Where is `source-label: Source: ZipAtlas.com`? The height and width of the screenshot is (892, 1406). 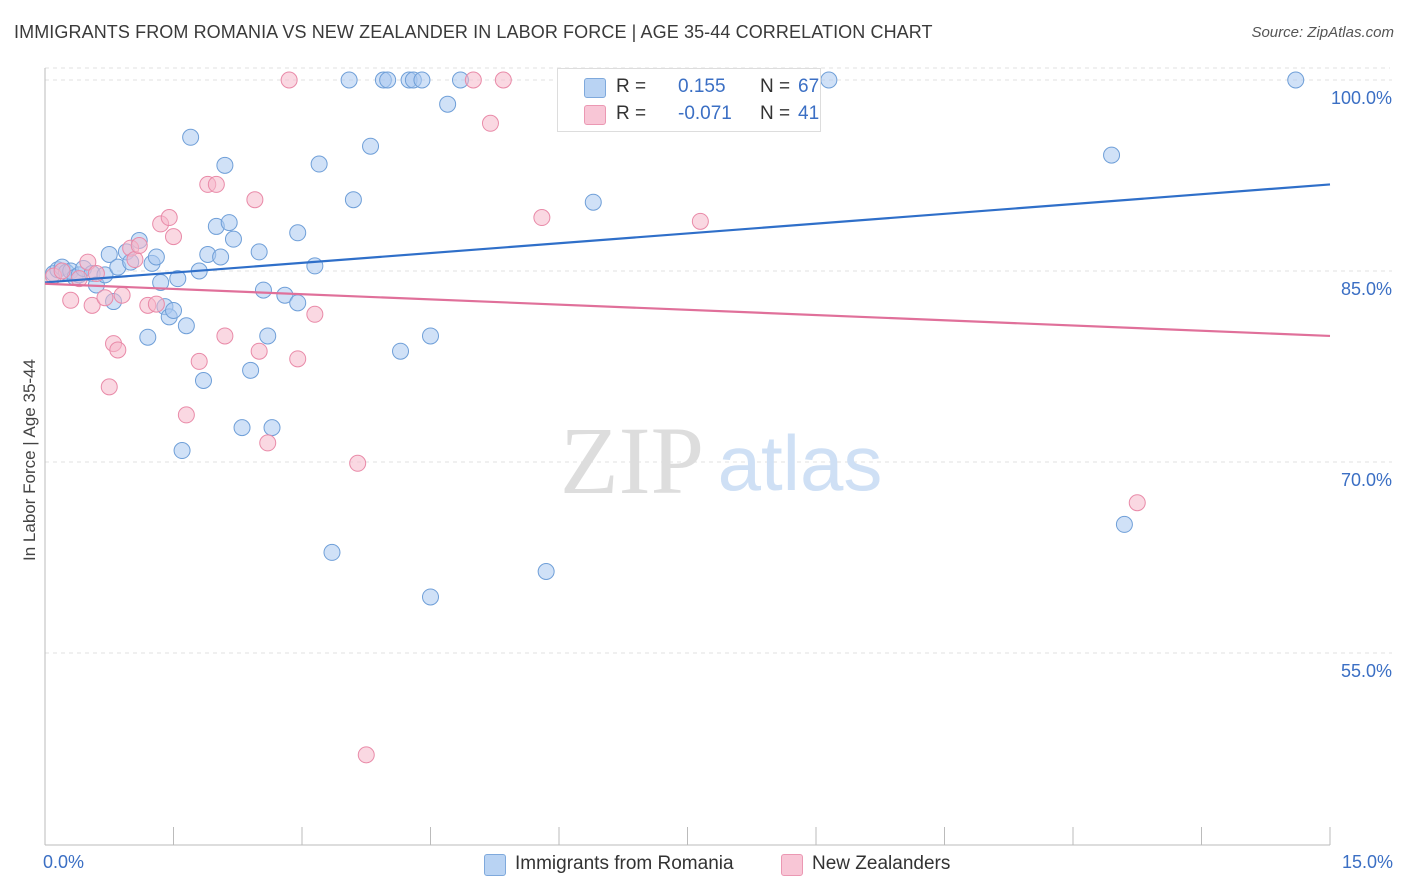
source-label: Source: ZipAtlas.com is located at coordinates (1322, 32).